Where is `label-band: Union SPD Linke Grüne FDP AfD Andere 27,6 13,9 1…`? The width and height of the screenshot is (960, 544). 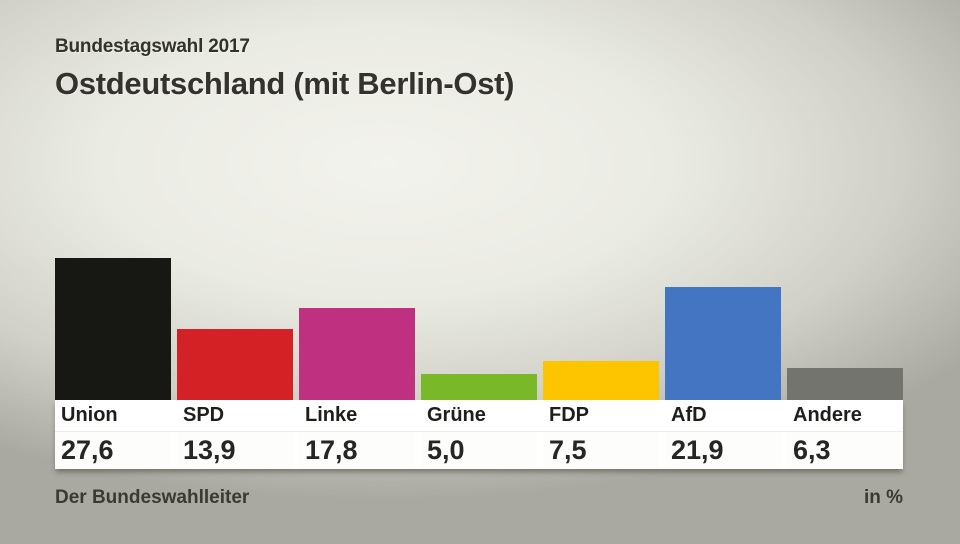 label-band: Union SPD Linke Grüne FDP AfD Andere 27,6 13,9 1… is located at coordinates (479, 434).